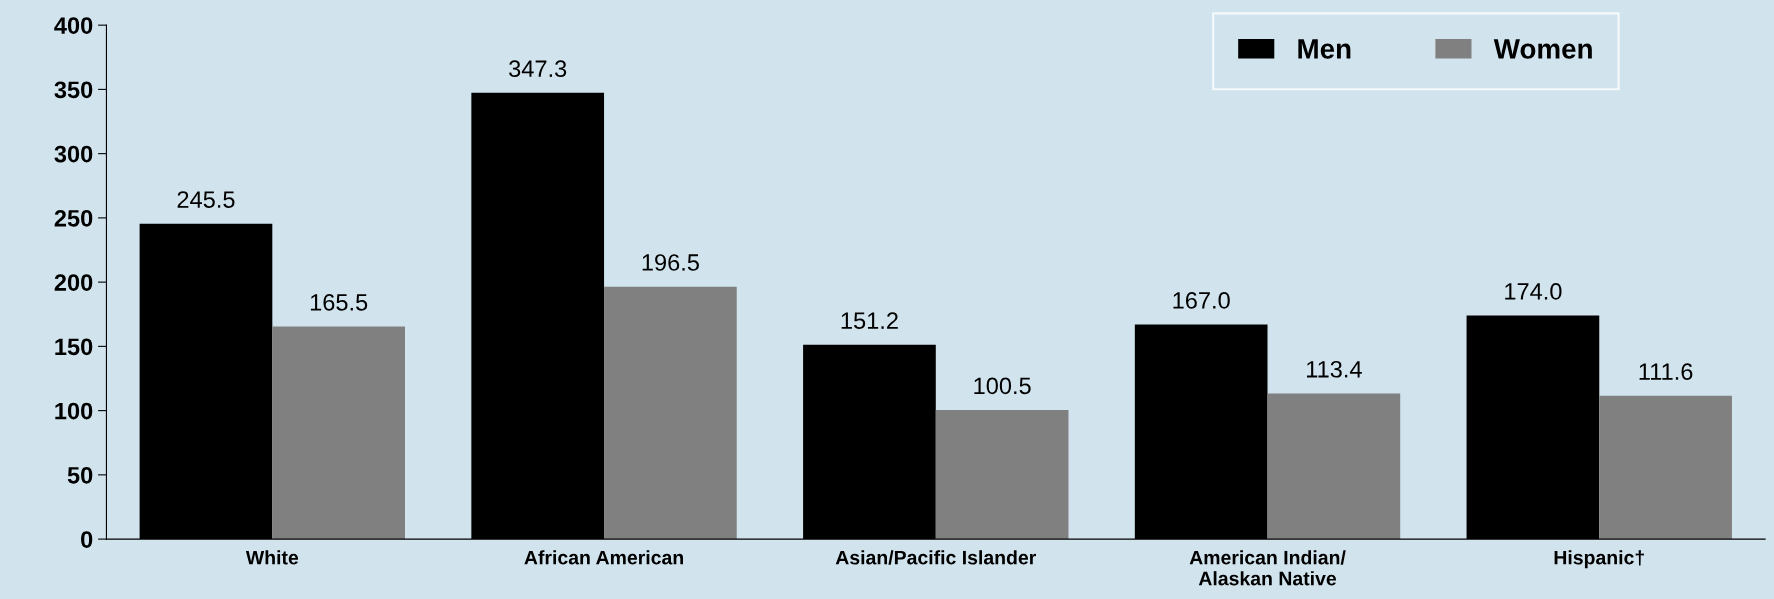 This screenshot has height=599, width=1774. What do you see at coordinates (1542, 49) in the screenshot?
I see `legend-label: Women` at bounding box center [1542, 49].